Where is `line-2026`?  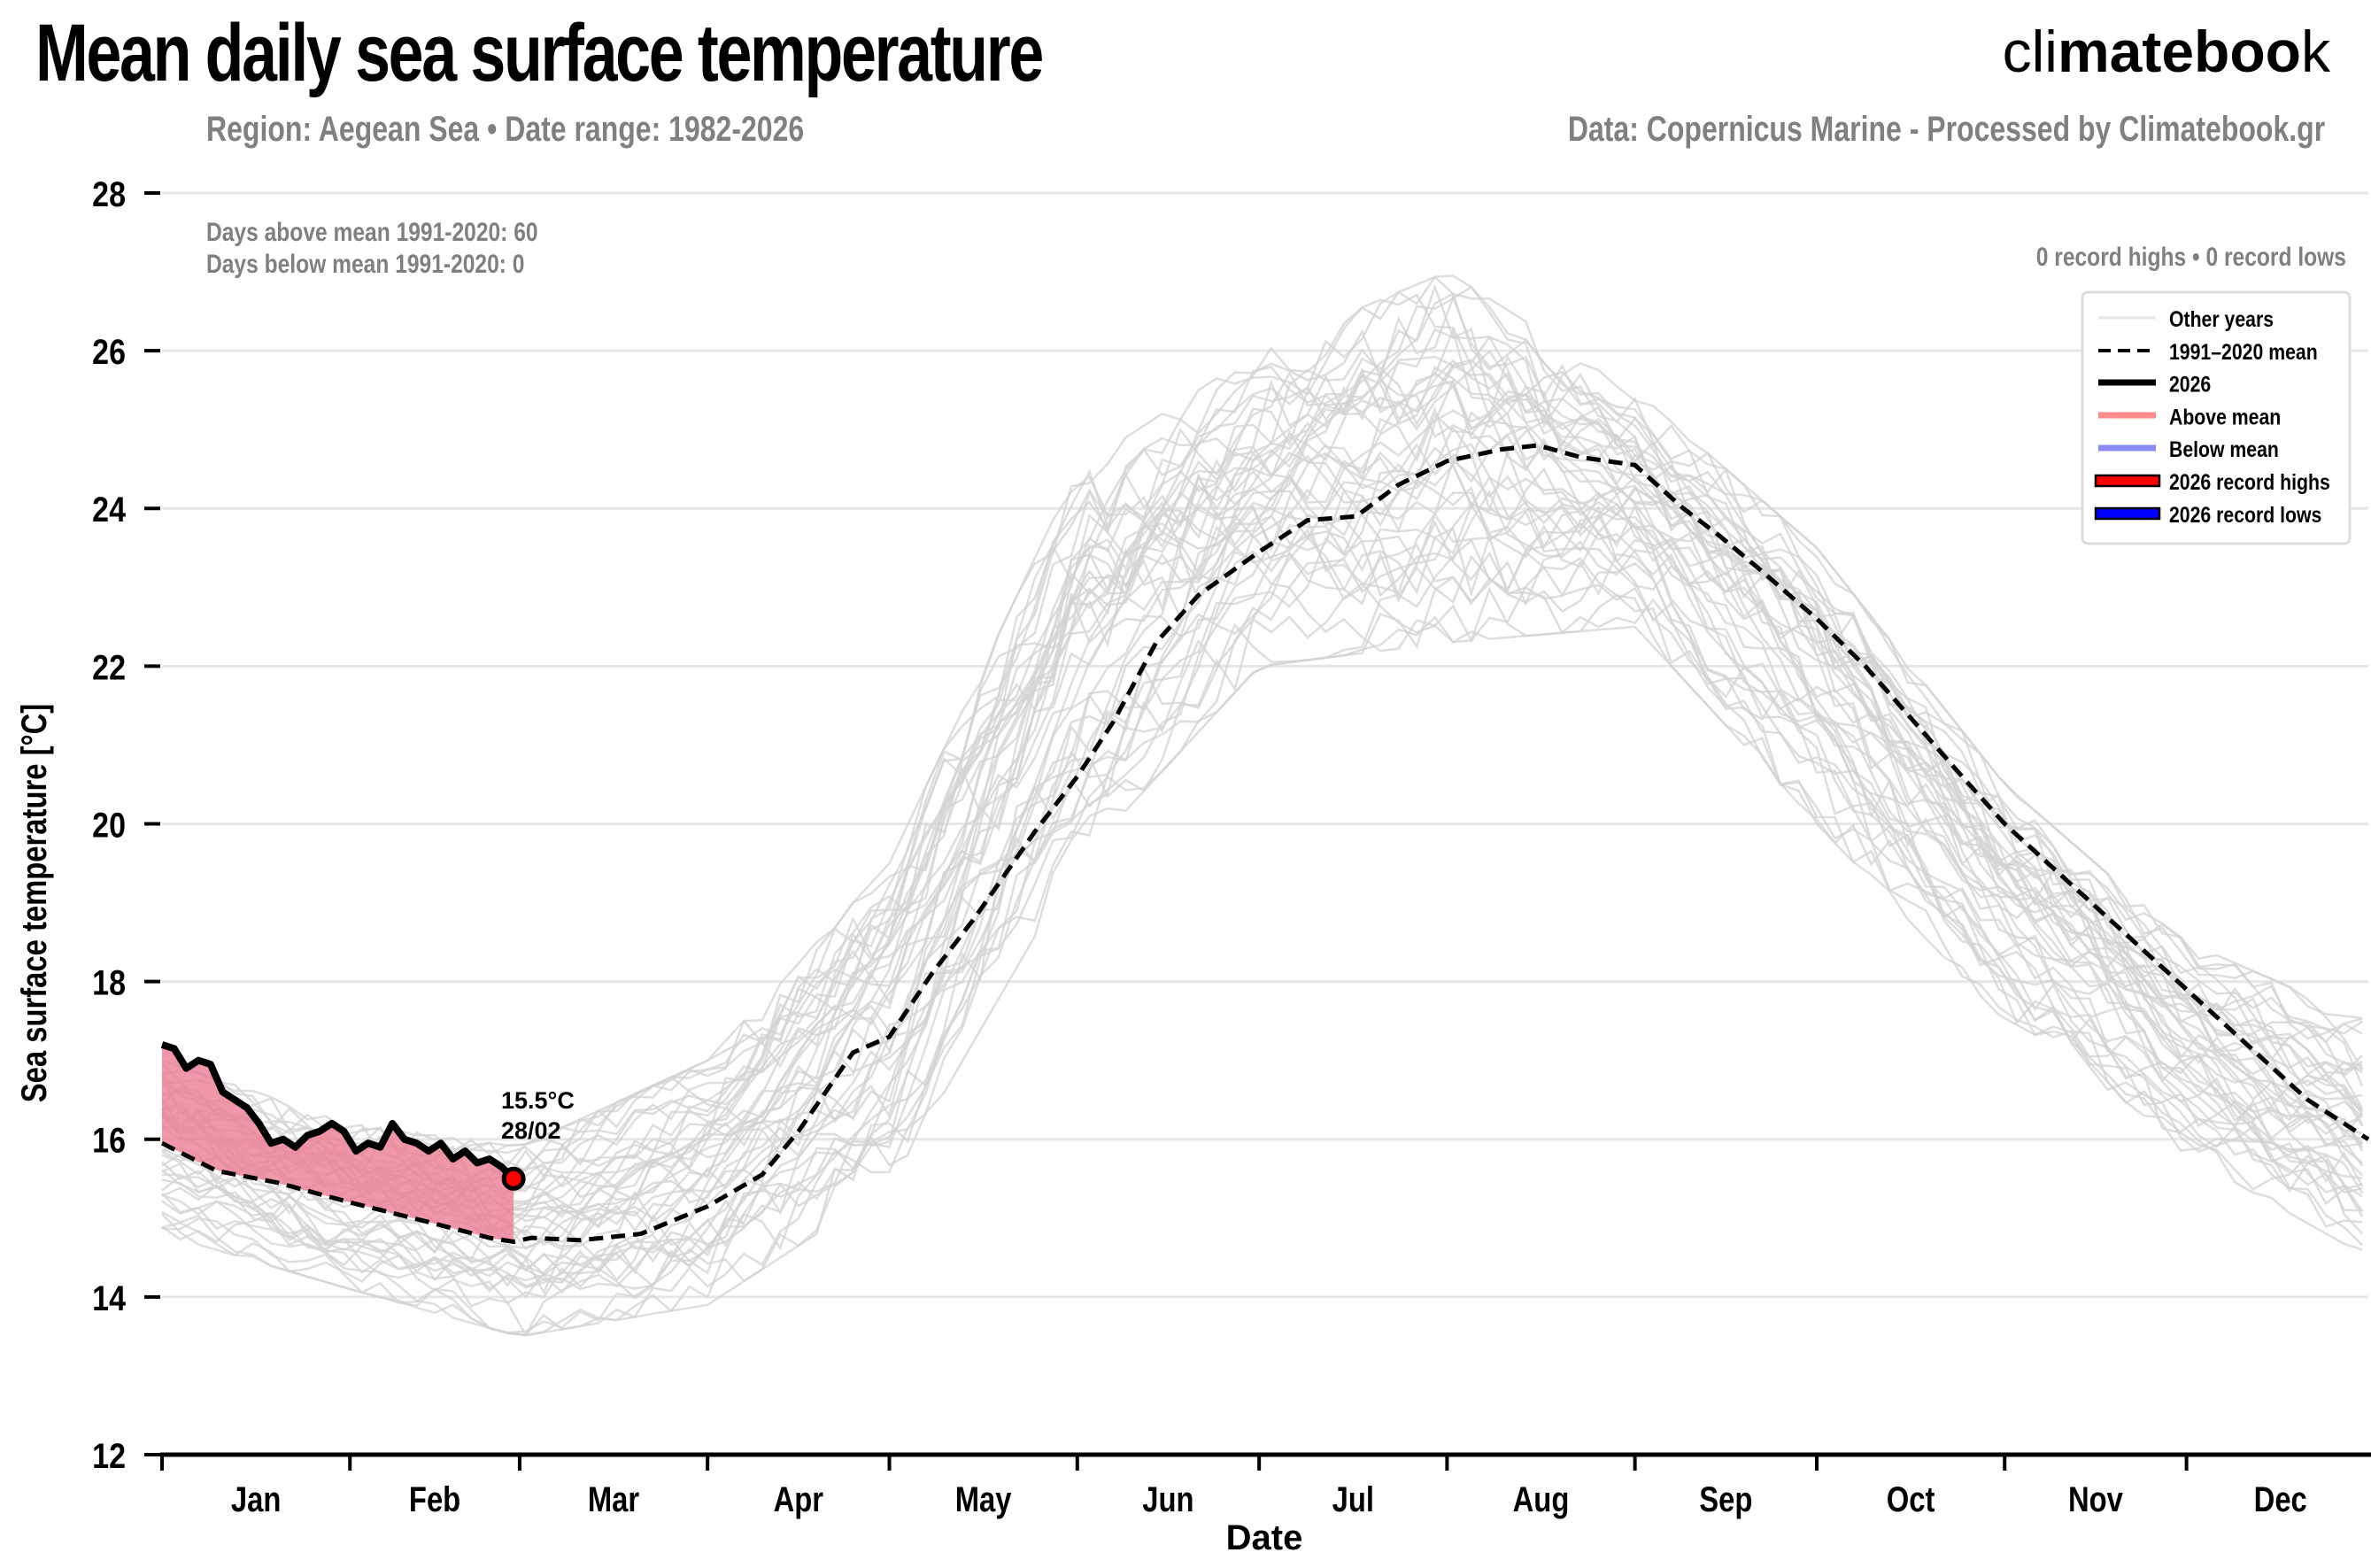 line-2026 is located at coordinates (338, 1111).